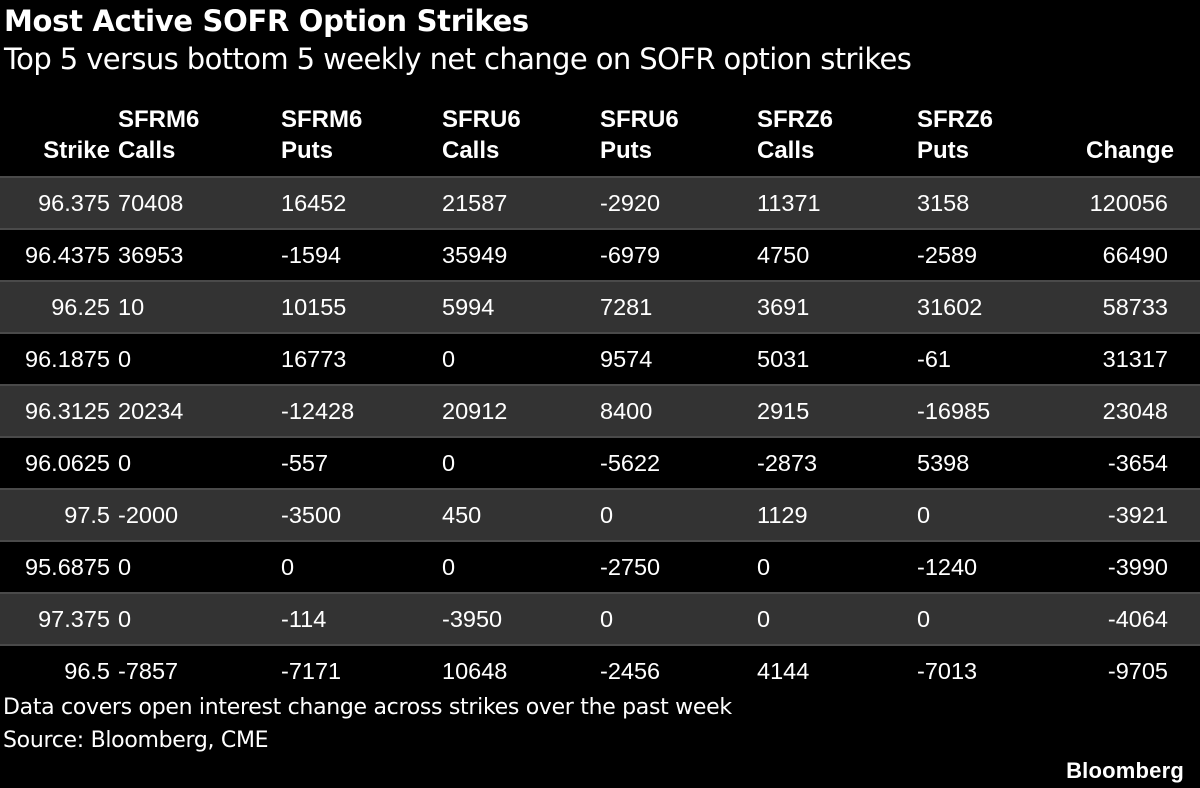 This screenshot has width=1200, height=788. Describe the element at coordinates (987, 411) in the screenshot. I see `cell-sfrz6-puts: -16985` at that location.